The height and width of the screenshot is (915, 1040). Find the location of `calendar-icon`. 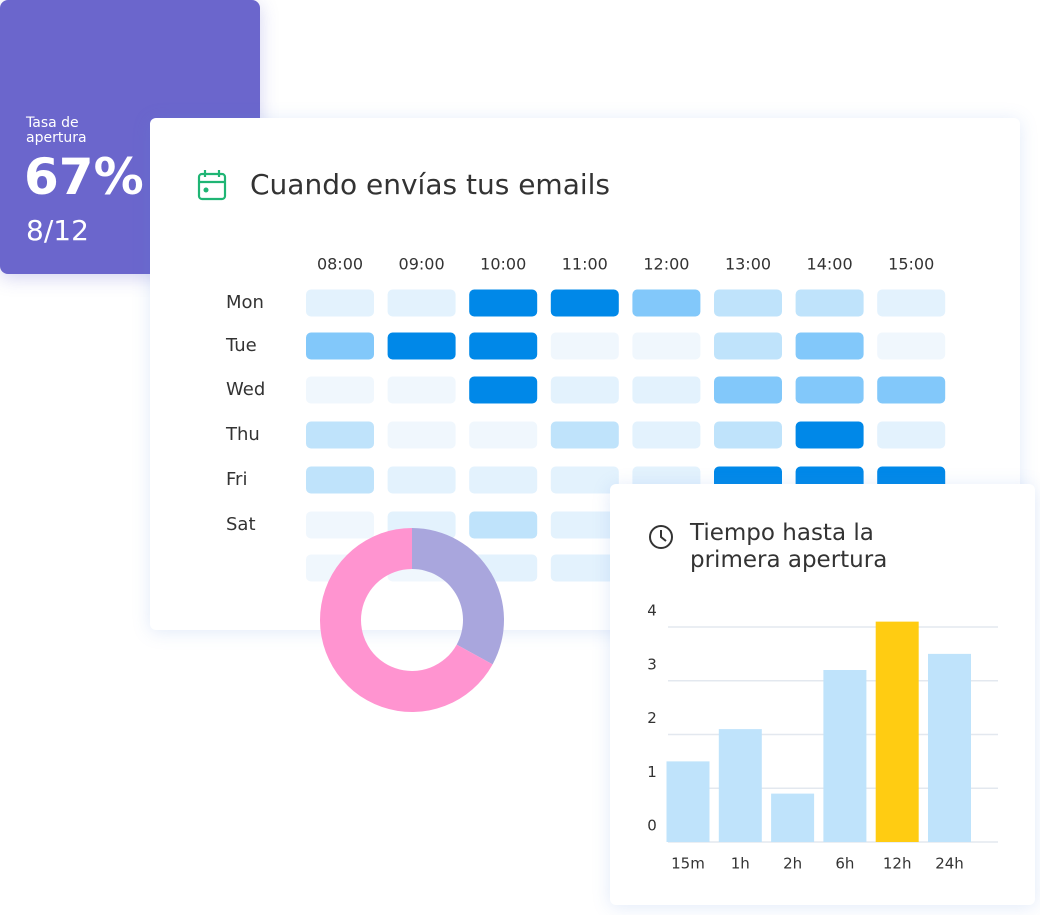

calendar-icon is located at coordinates (212, 185).